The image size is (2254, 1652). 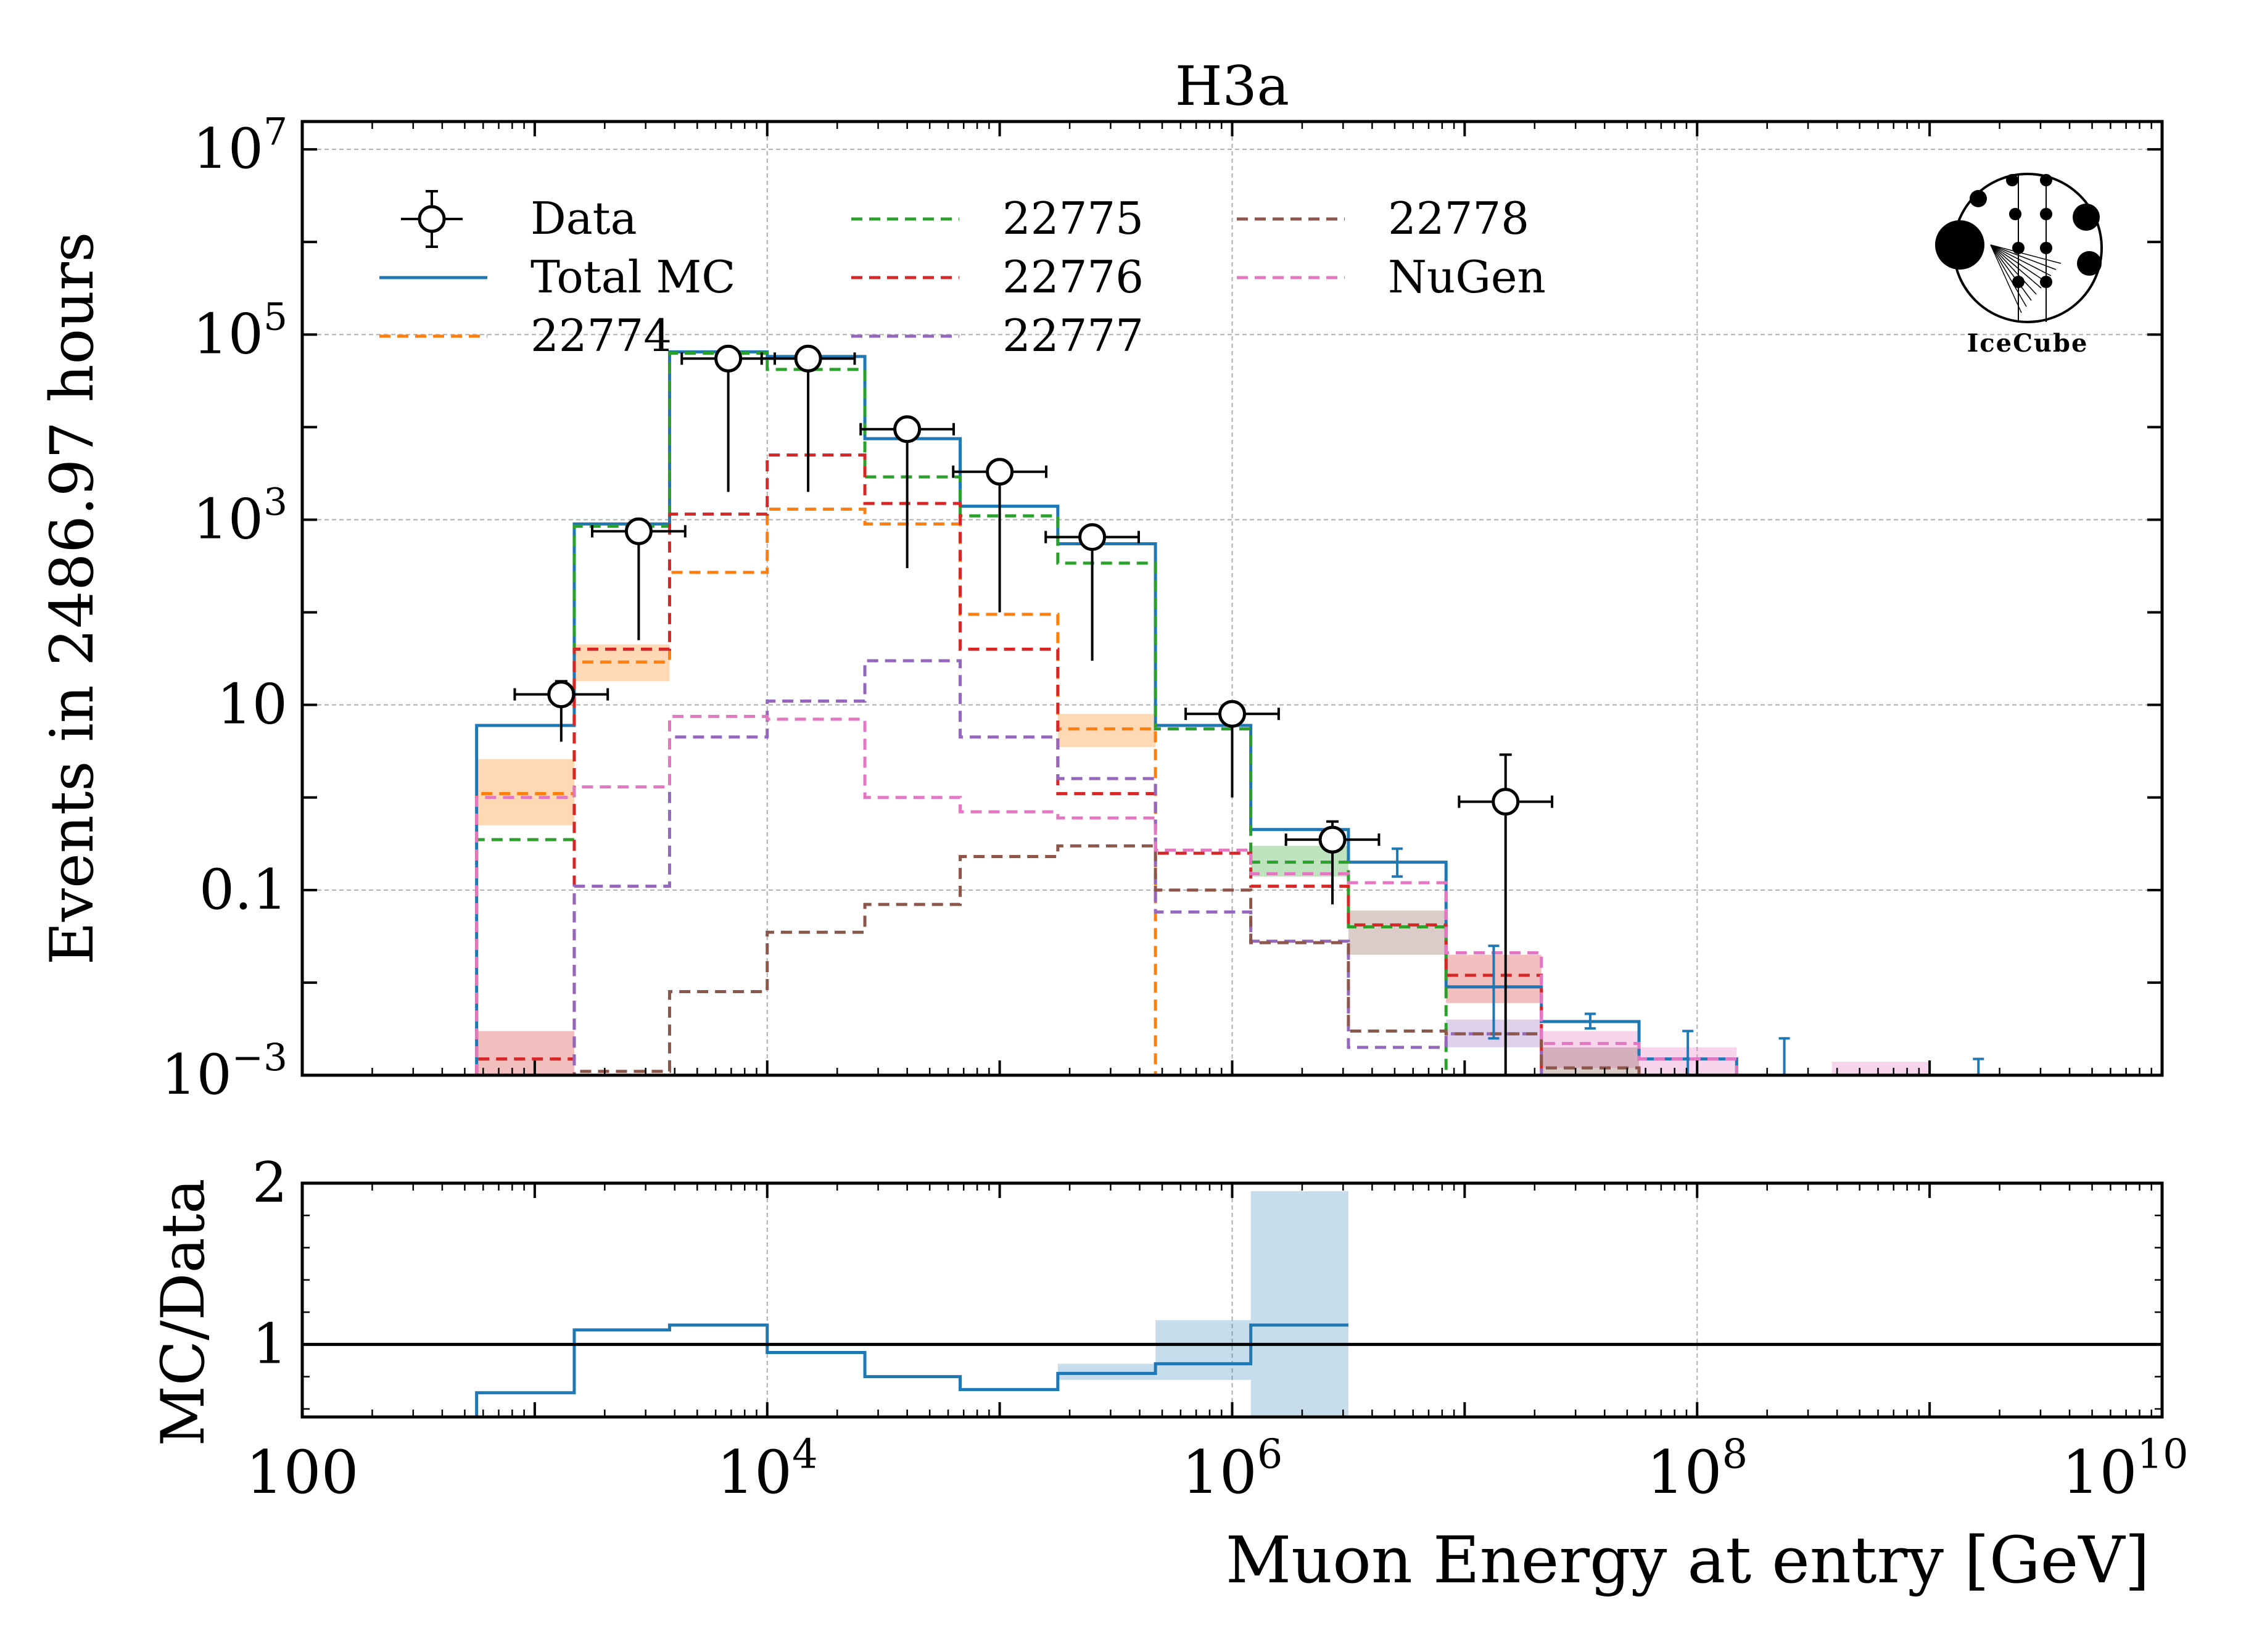 What do you see at coordinates (2028, 343) in the screenshot?
I see `logo-text: IceCube` at bounding box center [2028, 343].